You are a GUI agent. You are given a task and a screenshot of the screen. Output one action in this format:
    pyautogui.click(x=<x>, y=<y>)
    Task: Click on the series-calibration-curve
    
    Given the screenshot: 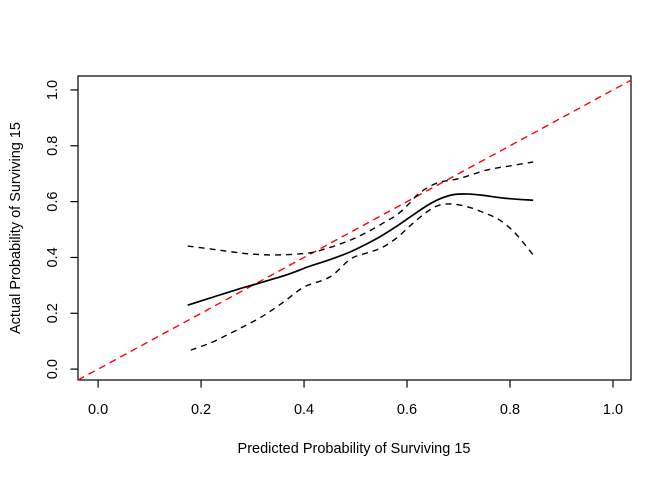 What is the action you would take?
    pyautogui.click(x=360, y=249)
    